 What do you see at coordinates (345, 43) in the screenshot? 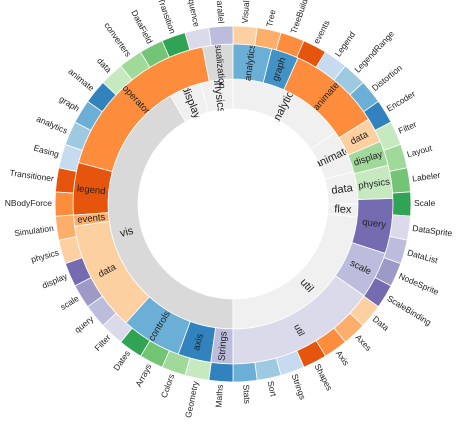
I see `leaf-label-legend: Legend` at bounding box center [345, 43].